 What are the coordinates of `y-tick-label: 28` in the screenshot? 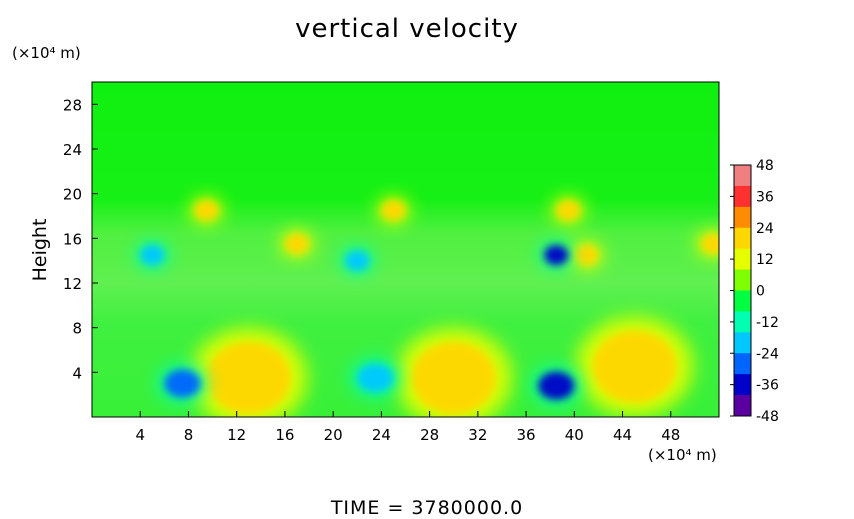 It's located at (72, 105).